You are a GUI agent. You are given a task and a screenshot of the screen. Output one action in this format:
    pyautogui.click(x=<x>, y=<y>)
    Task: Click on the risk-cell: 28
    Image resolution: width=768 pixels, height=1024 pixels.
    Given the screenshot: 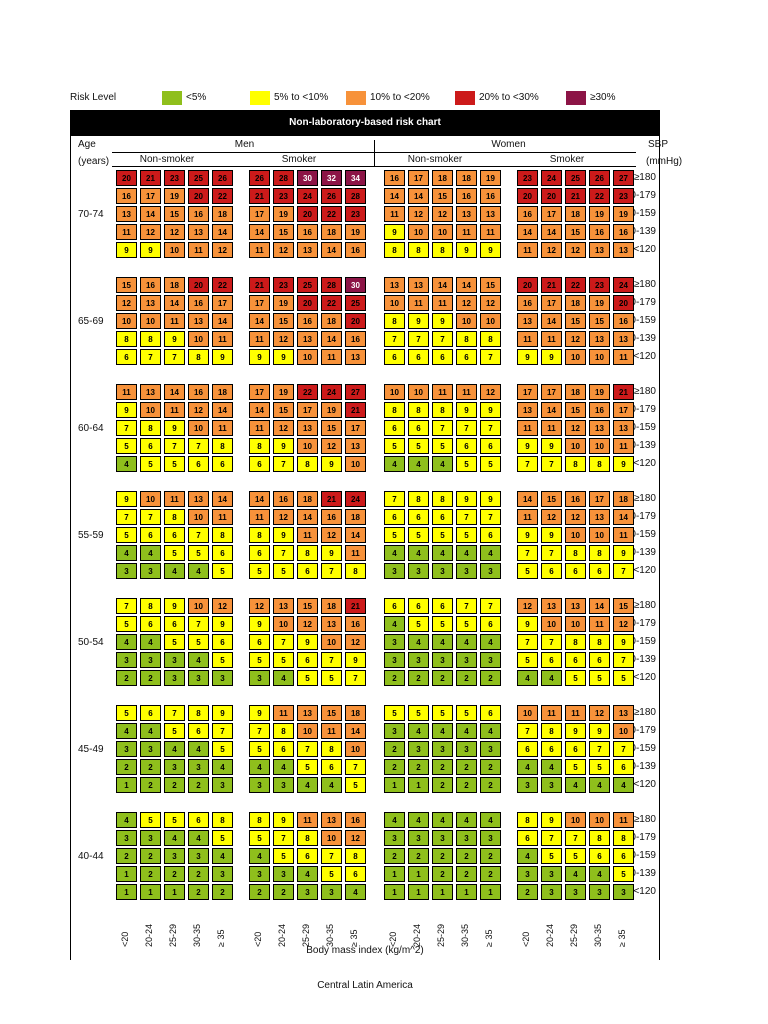 What is the action you would take?
    pyautogui.click(x=331, y=285)
    